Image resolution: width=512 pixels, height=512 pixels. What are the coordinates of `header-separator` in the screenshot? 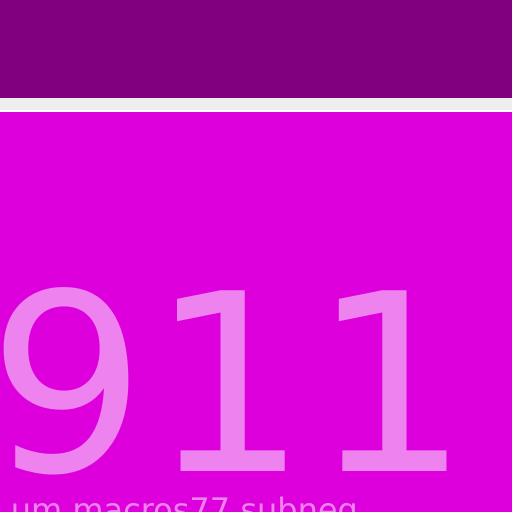 It's located at (256, 105).